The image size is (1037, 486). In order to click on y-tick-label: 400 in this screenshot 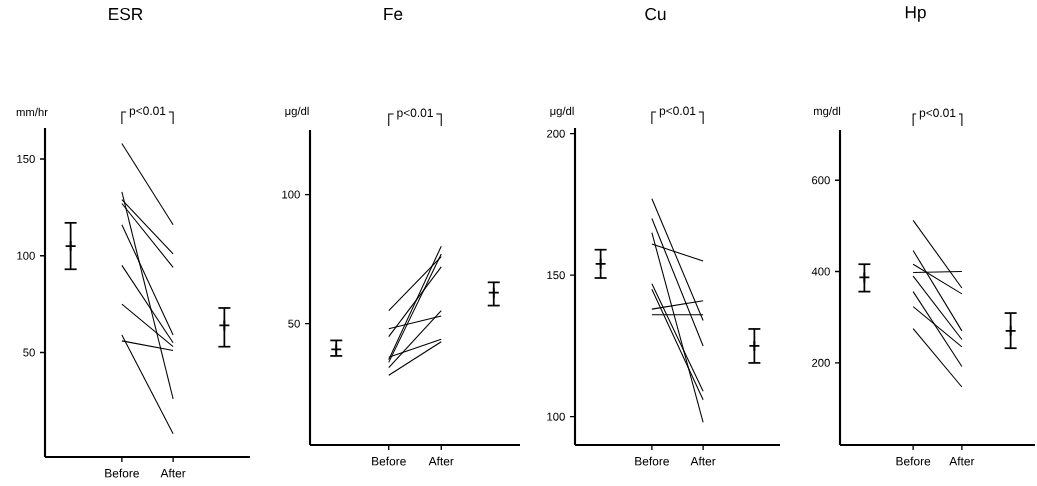, I will do `click(820, 271)`.